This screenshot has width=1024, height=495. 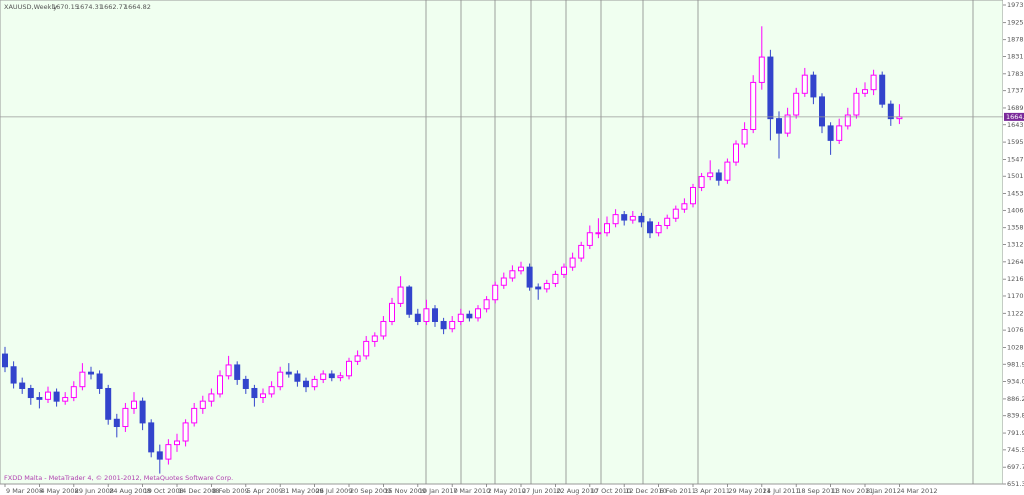 What do you see at coordinates (1015, 245) in the screenshot?
I see `y-tick-label: 1312.50` at bounding box center [1015, 245].